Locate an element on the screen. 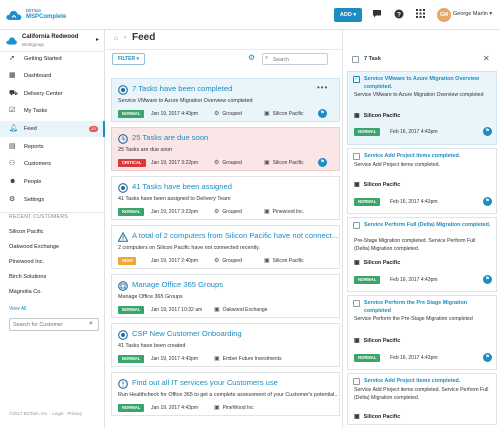 The height and width of the screenshot is (428, 500). user-menu: George Marlin ▾ is located at coordinates (473, 14).